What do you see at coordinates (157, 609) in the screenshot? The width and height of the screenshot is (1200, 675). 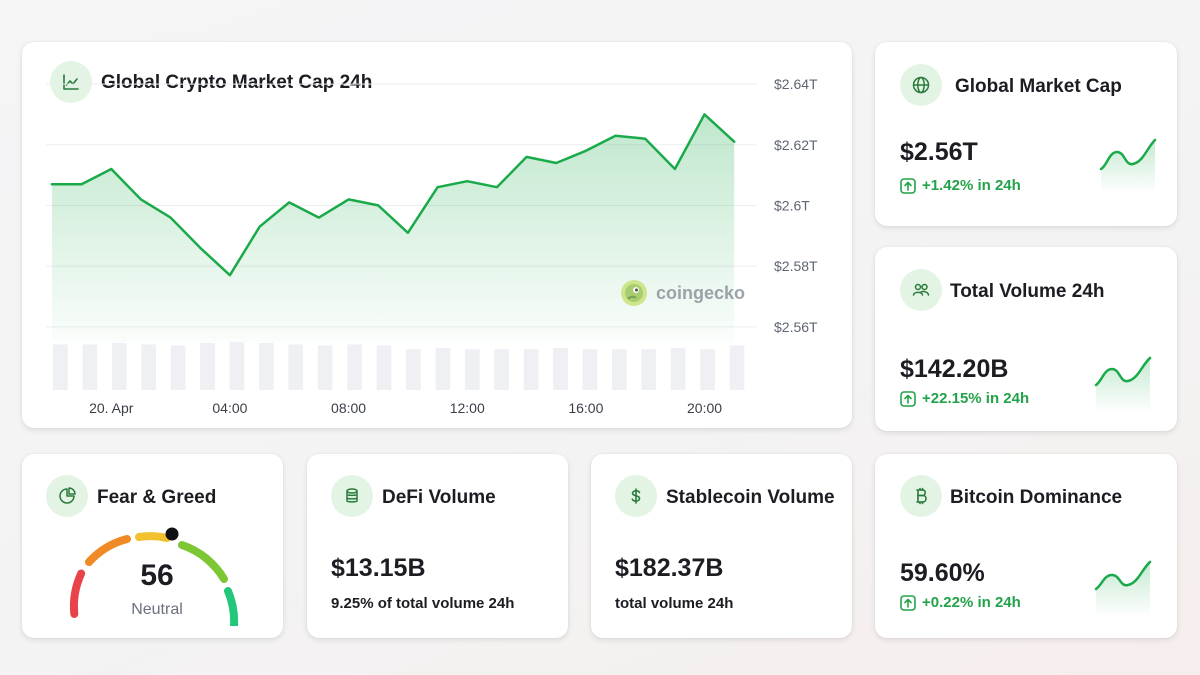 I see `fear-greed-label: Neutral` at bounding box center [157, 609].